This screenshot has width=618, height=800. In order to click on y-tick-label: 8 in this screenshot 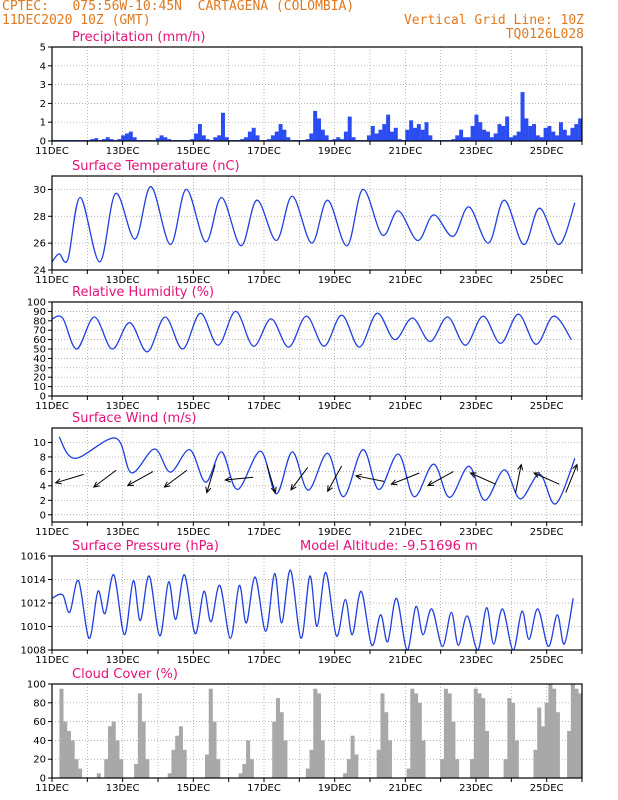, I will do `click(43, 457)`.